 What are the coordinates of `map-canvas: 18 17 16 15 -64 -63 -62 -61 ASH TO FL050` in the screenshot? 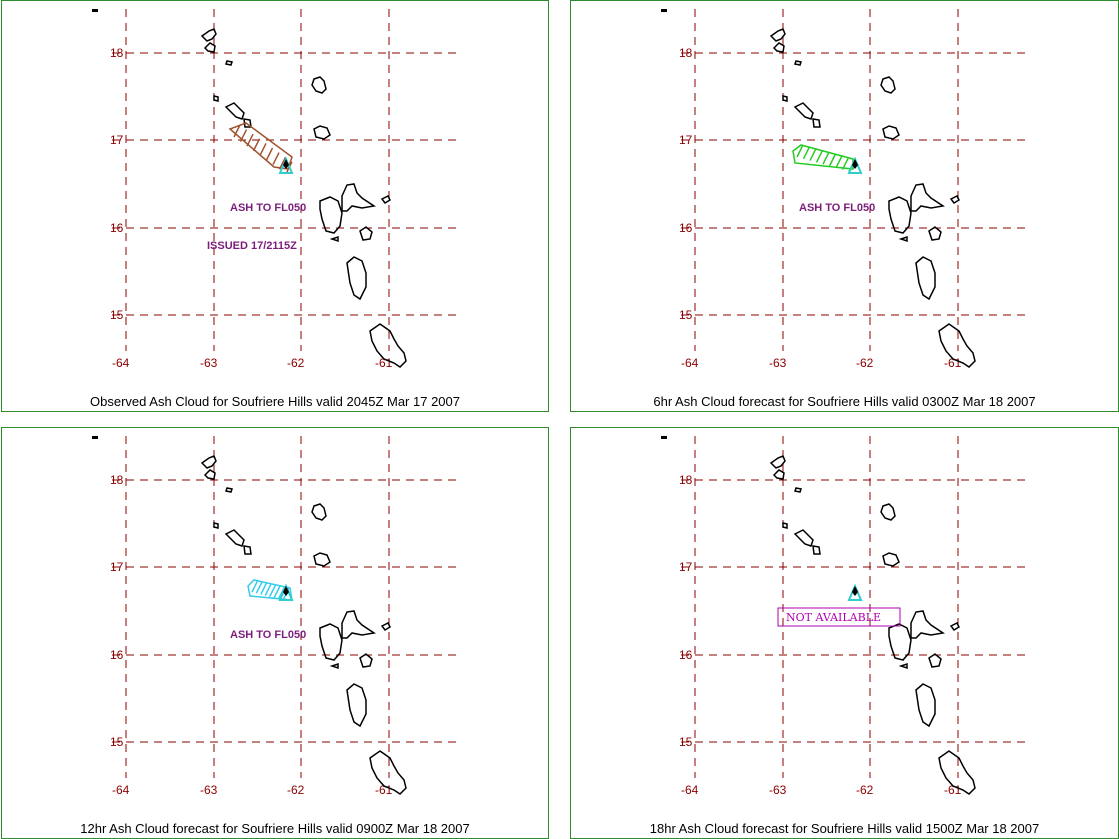 It's located at (277, 616).